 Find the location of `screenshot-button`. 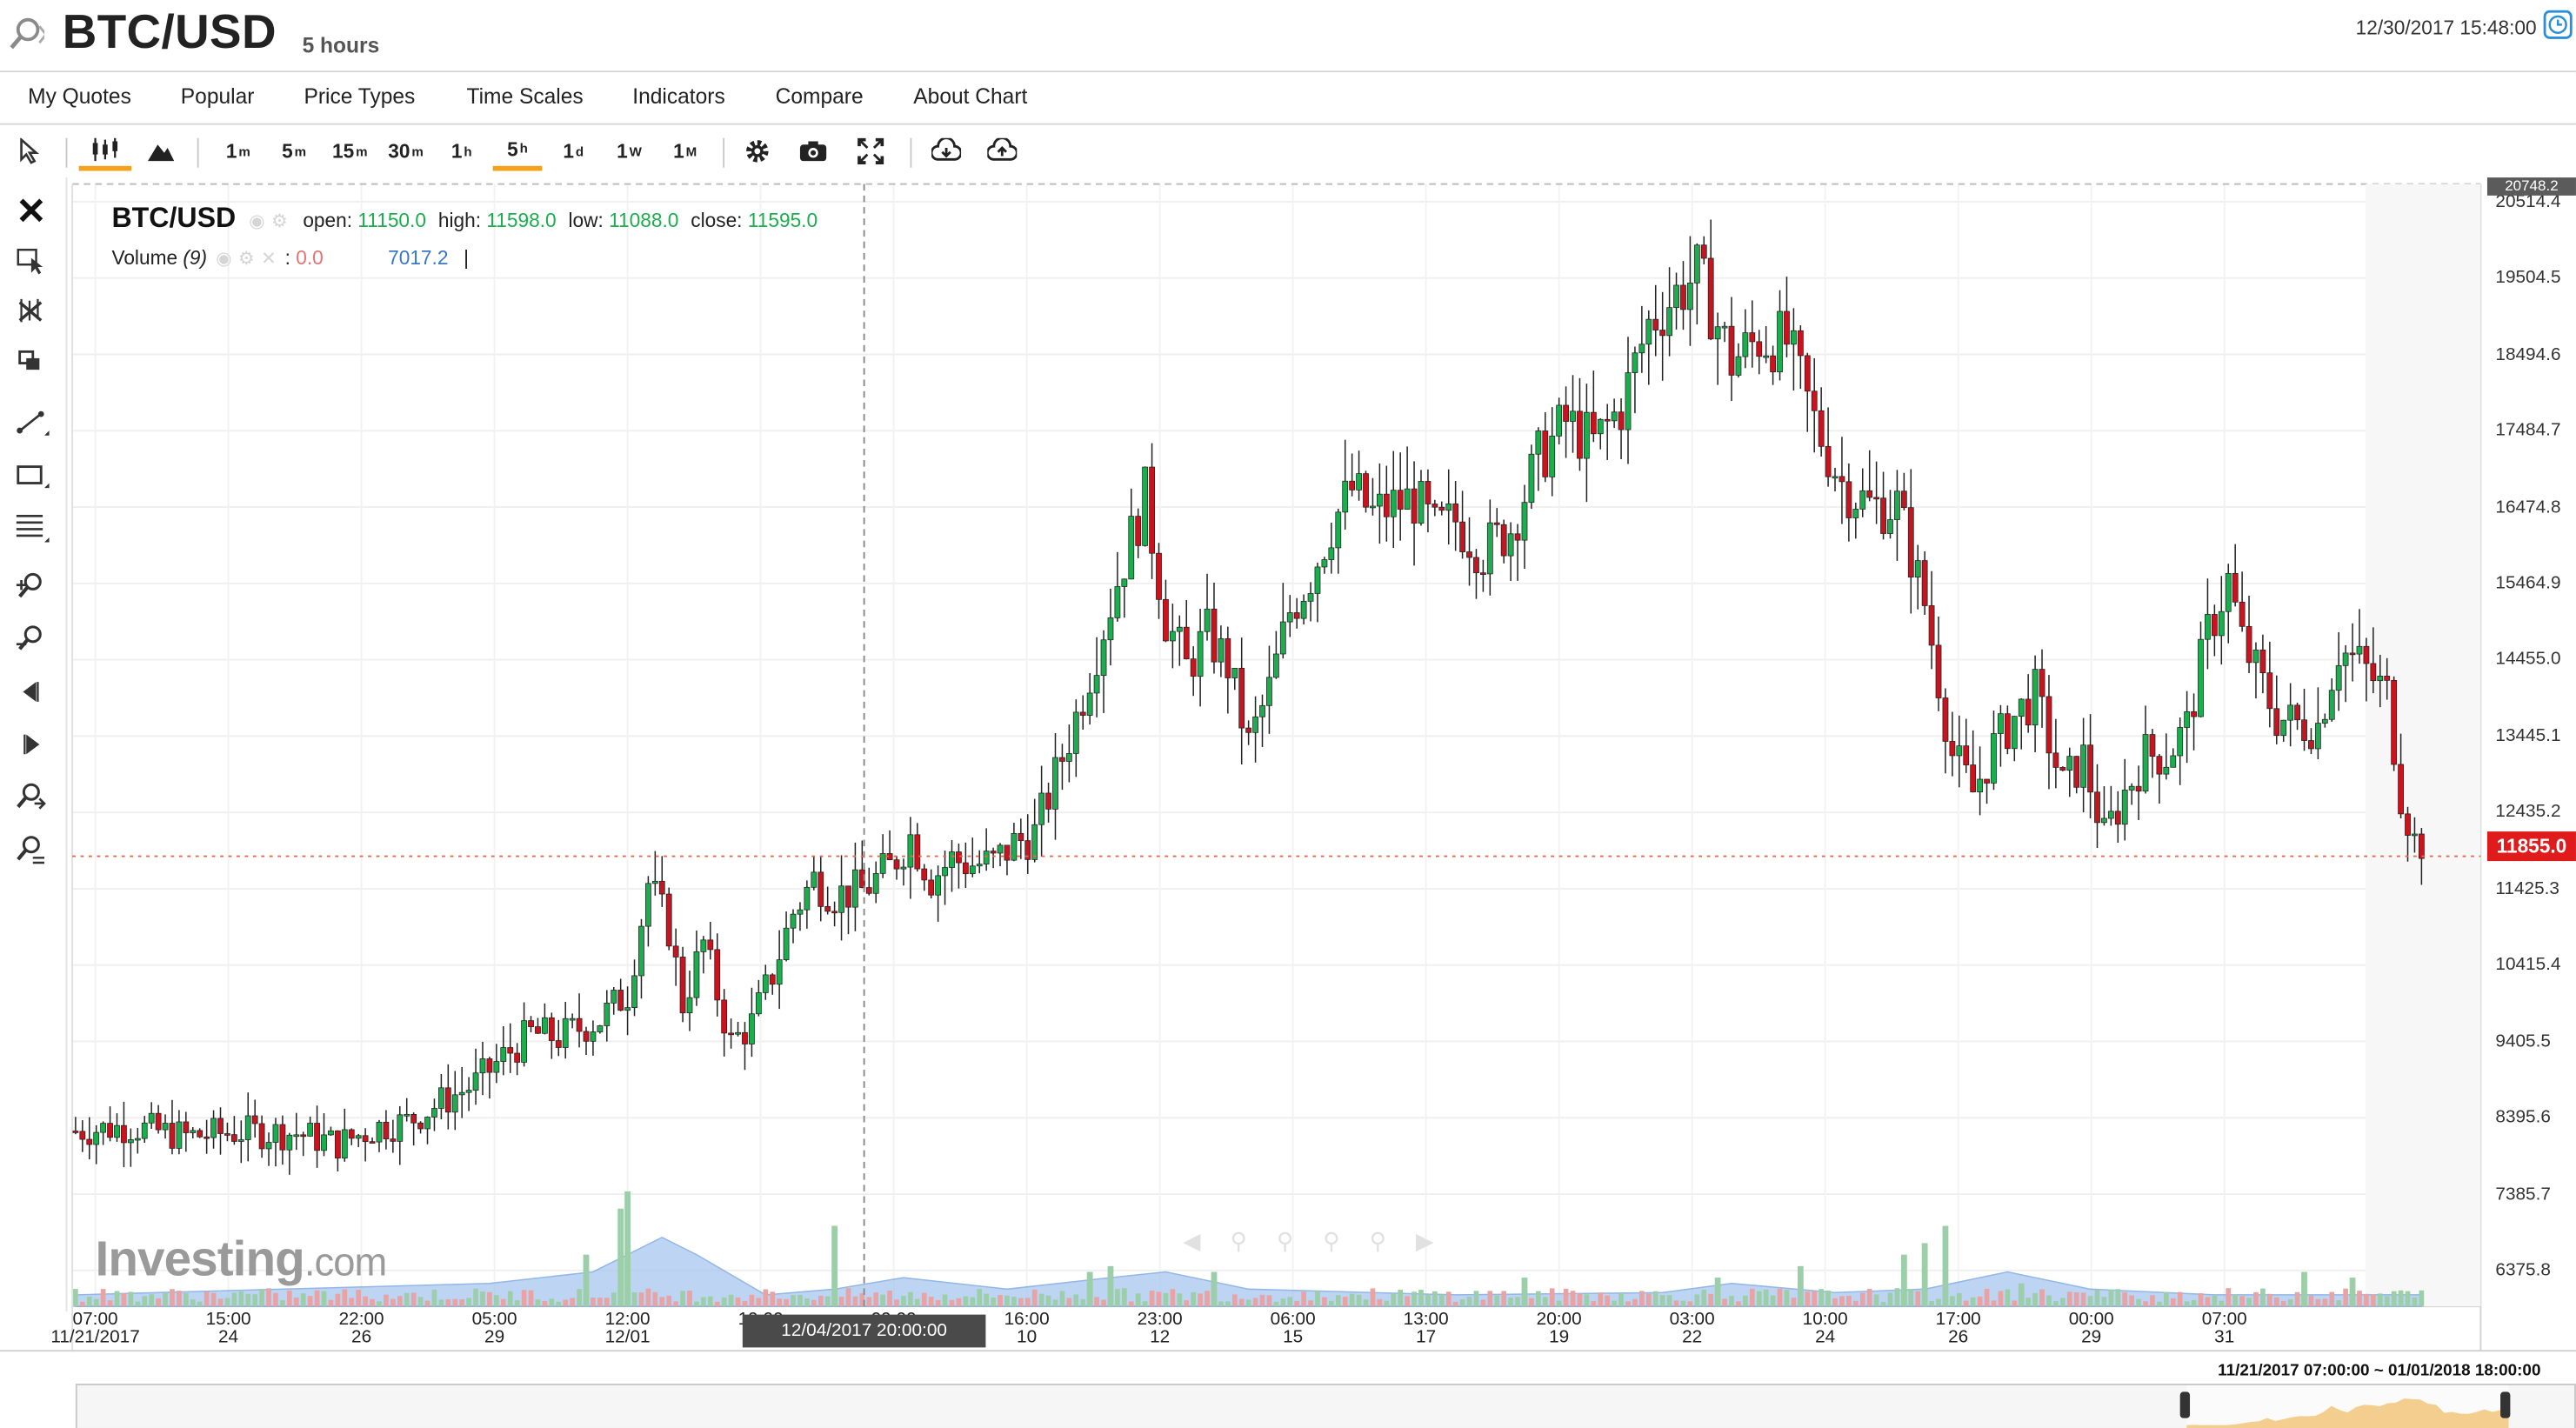

screenshot-button is located at coordinates (813, 150).